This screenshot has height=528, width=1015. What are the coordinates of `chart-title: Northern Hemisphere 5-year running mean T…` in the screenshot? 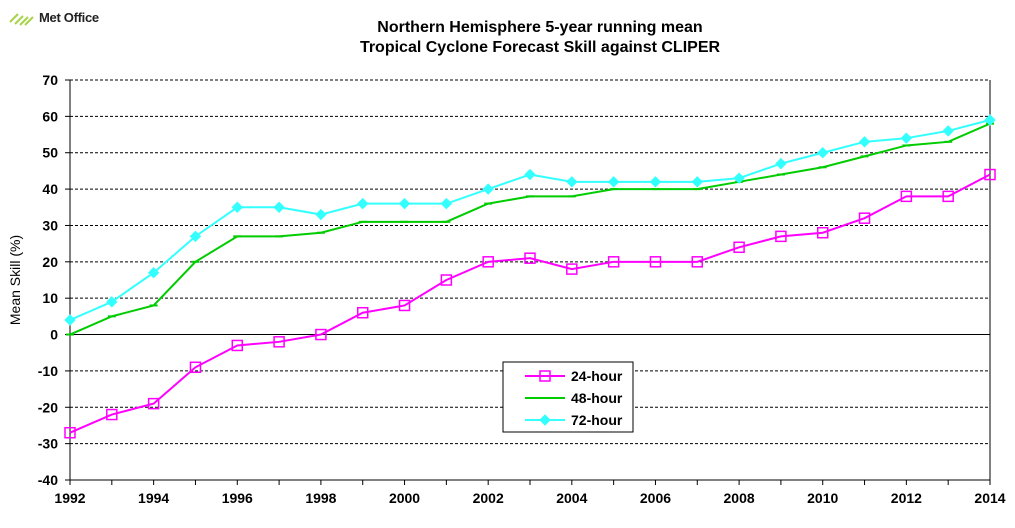 It's located at (540, 37).